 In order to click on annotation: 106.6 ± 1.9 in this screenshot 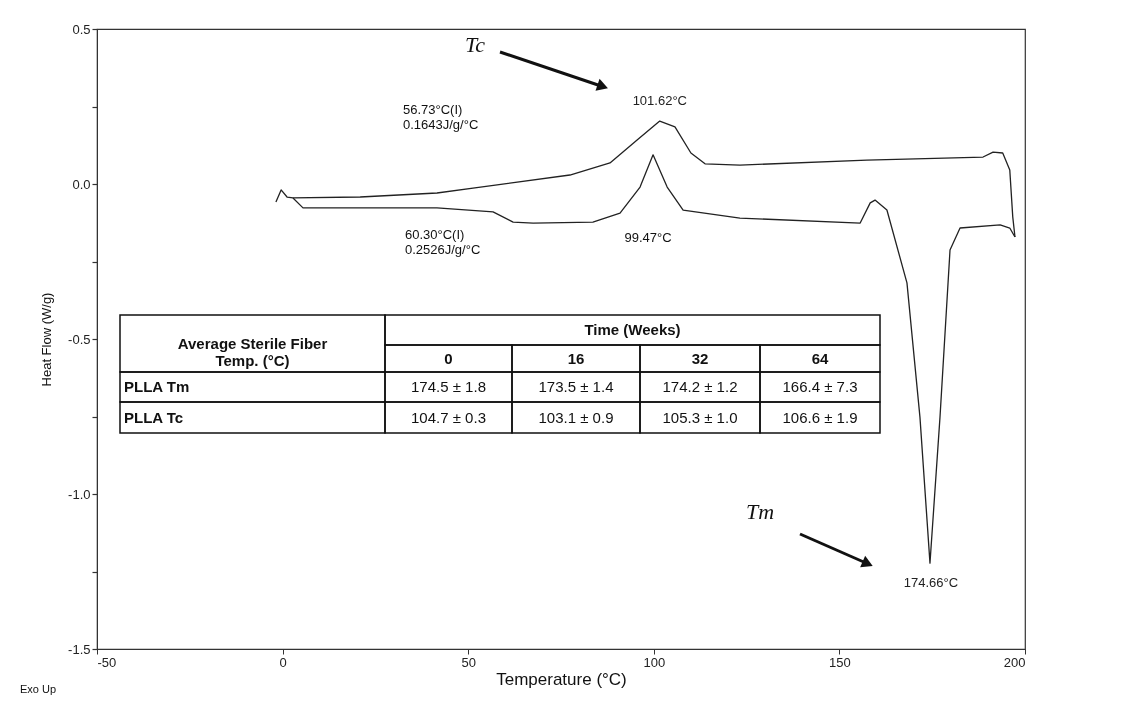, I will do `click(820, 417)`.